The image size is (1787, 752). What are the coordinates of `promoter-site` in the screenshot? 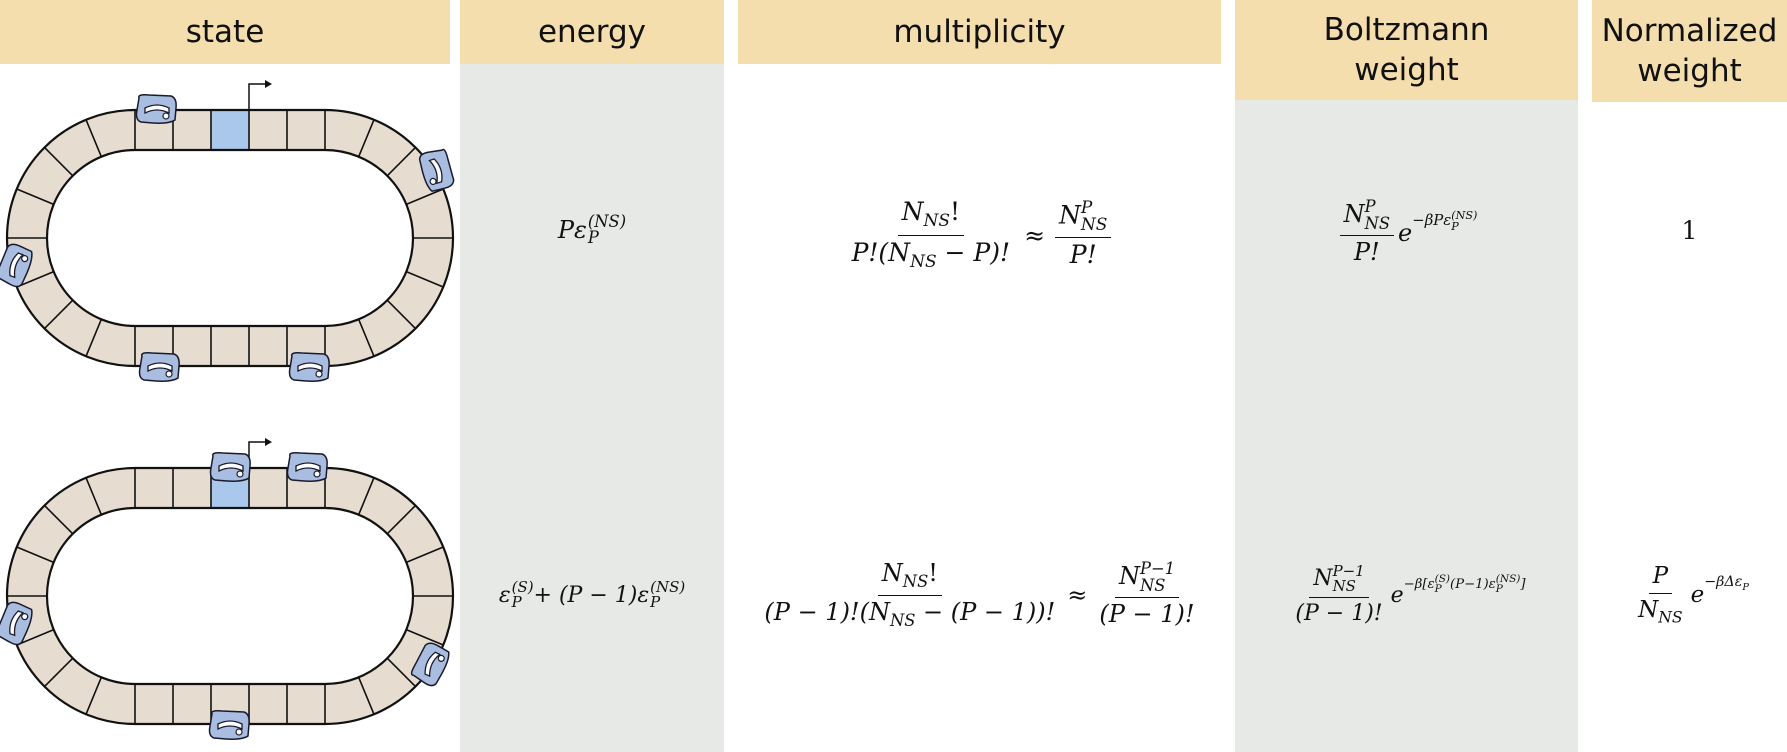 It's located at (230, 130).